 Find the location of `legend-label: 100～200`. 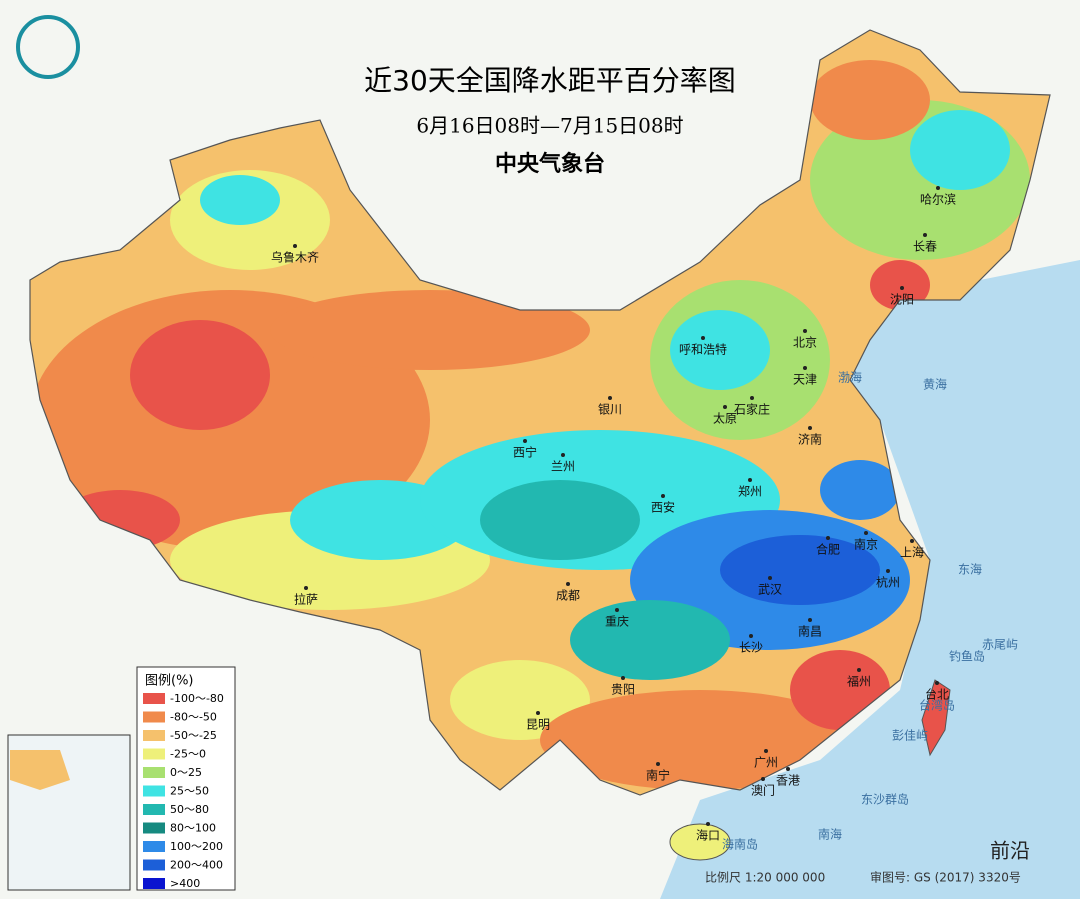

legend-label: 100～200 is located at coordinates (196, 846).